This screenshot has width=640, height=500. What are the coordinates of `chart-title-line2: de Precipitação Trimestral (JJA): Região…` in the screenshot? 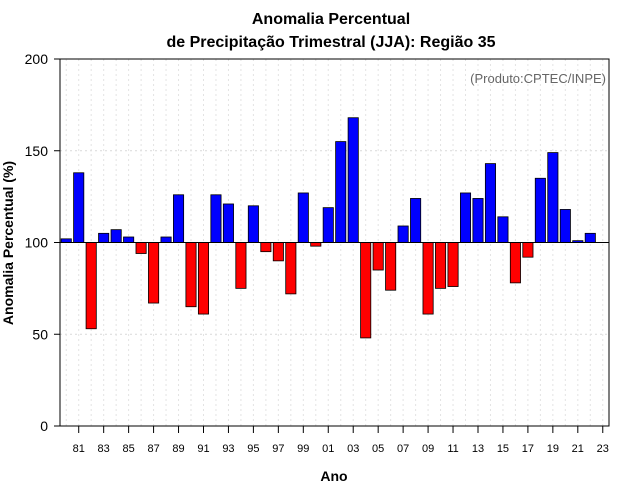 It's located at (330, 42).